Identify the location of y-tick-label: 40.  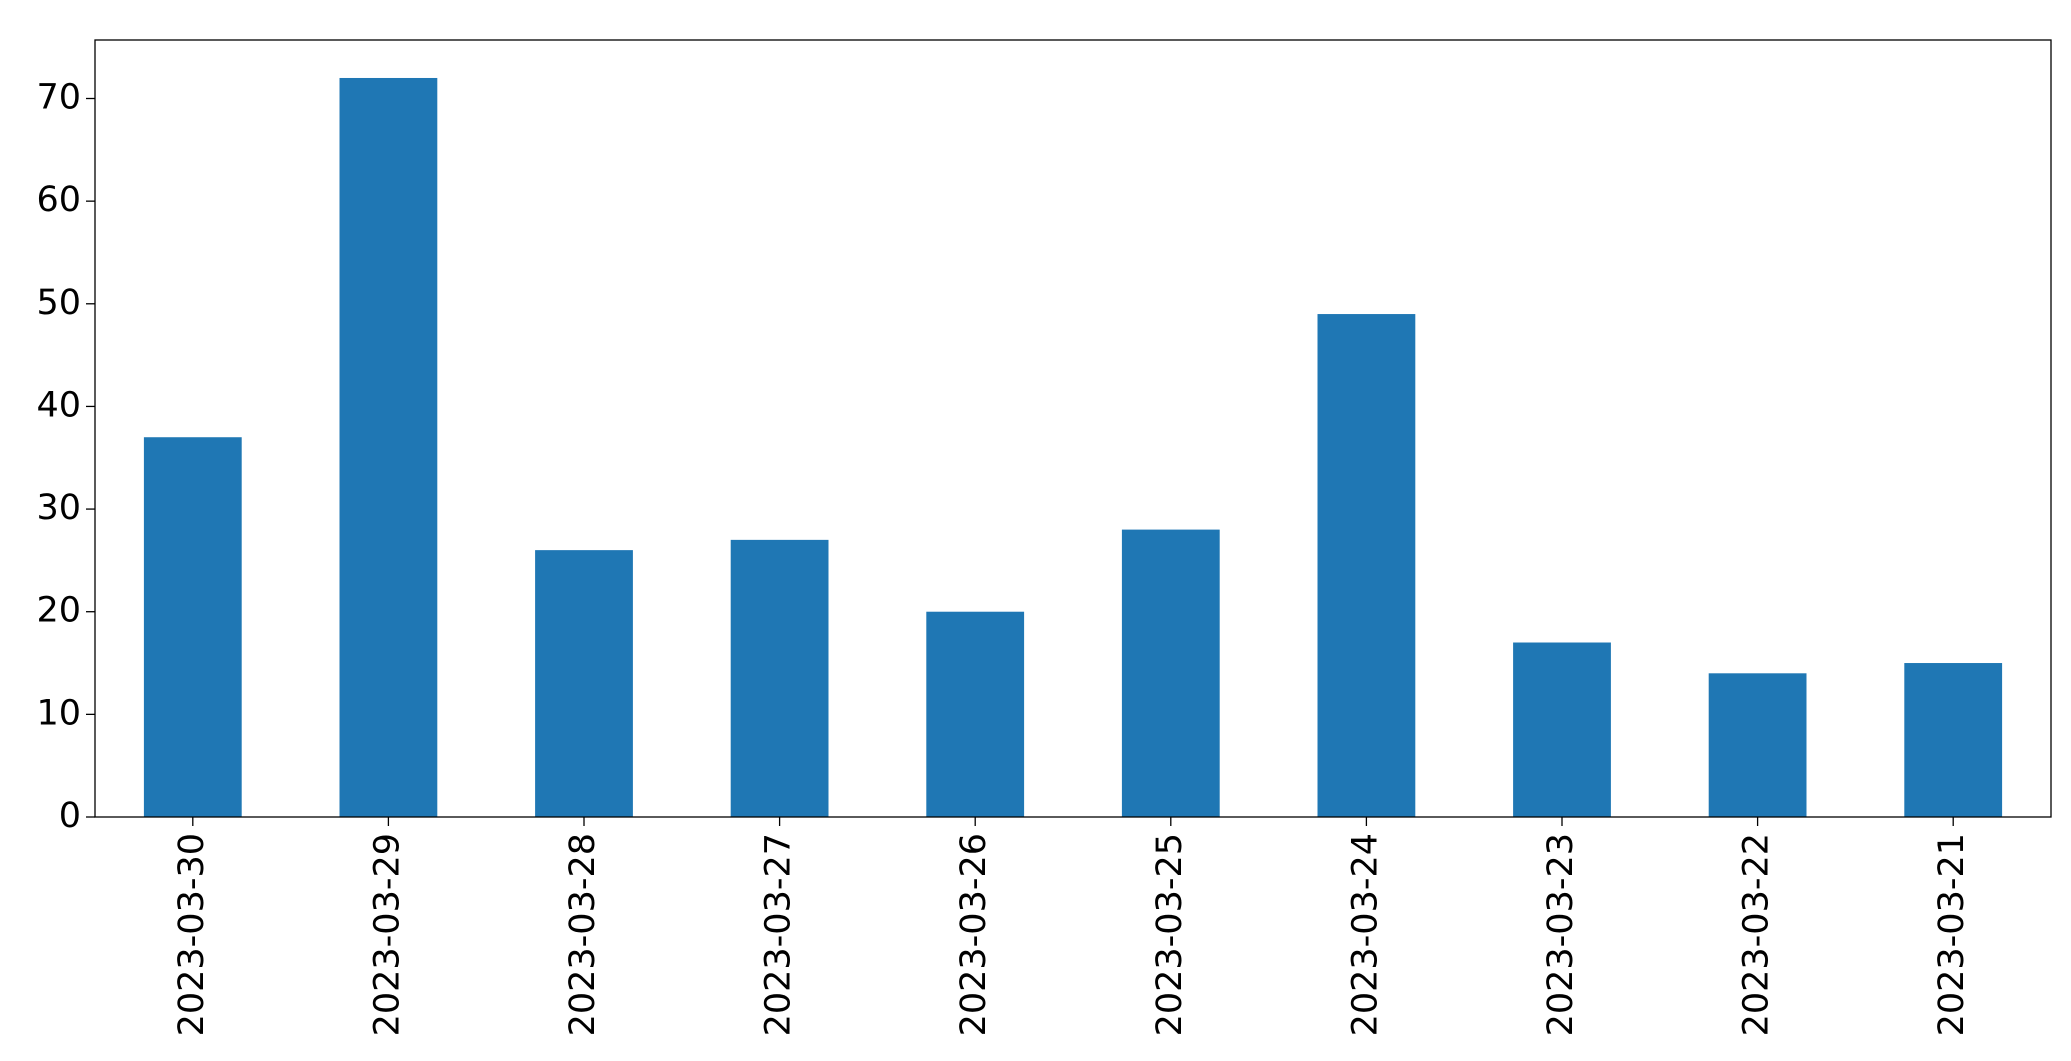
(58, 405).